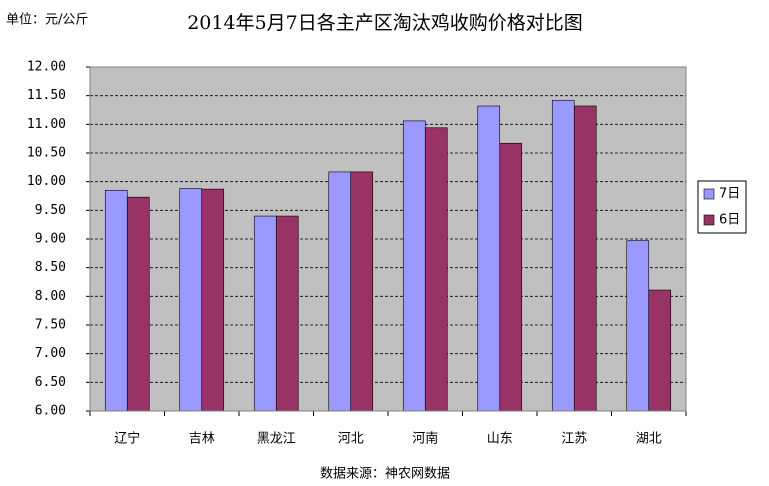 Image resolution: width=769 pixels, height=486 pixels. I want to click on y-tick-label: 8.00, so click(50, 296).